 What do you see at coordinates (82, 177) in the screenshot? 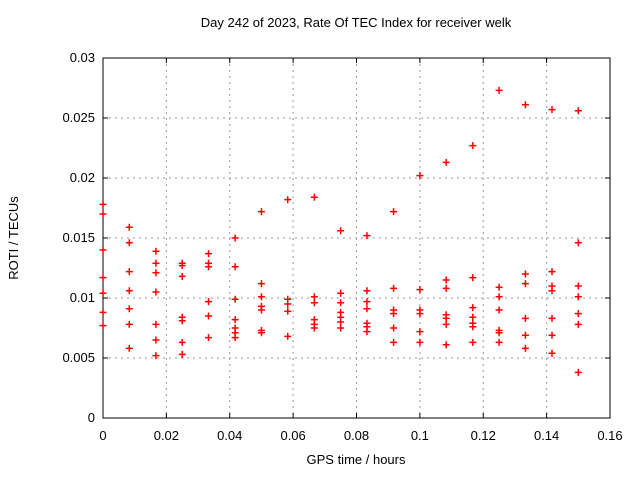
I see `y-tick-label: 0.02` at bounding box center [82, 177].